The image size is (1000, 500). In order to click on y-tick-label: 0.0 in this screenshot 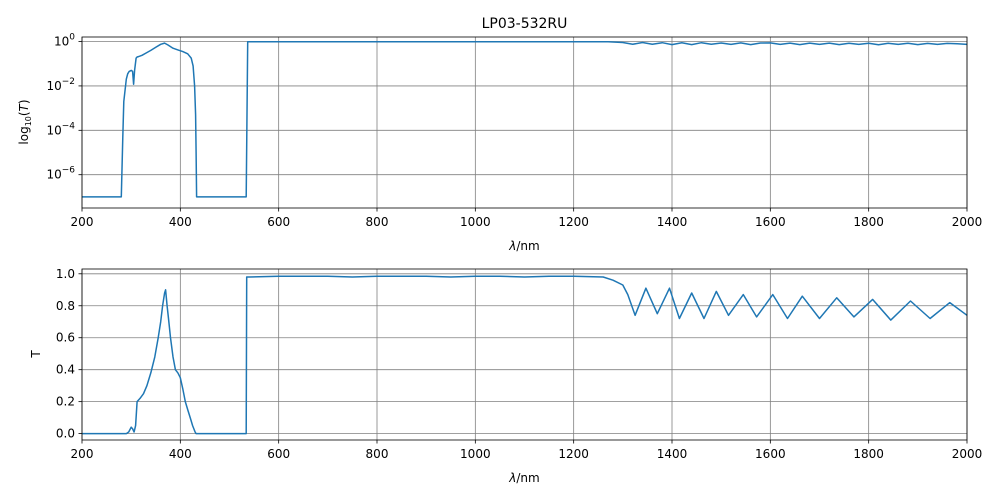, I will do `click(65, 434)`.